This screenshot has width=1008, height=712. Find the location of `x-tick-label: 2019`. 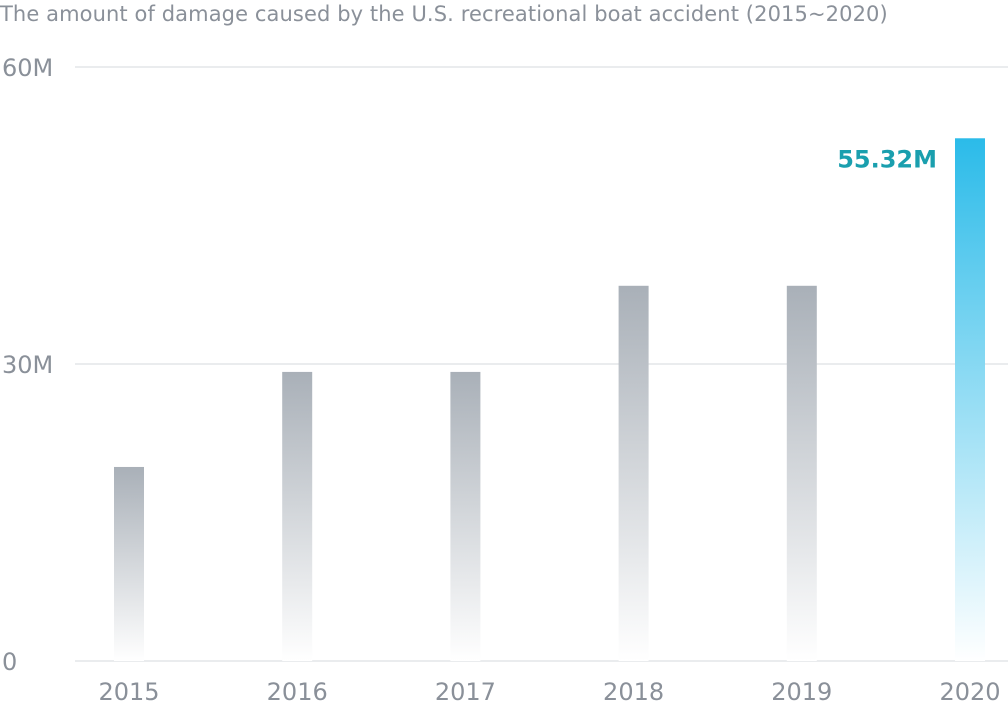

x-tick-label: 2019 is located at coordinates (801, 692).